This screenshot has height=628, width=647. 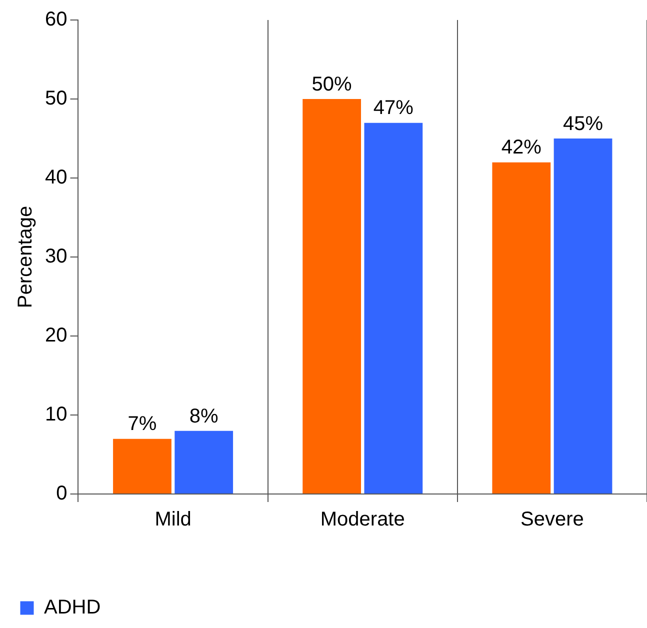 What do you see at coordinates (173, 519) in the screenshot?
I see `x-tick-label: Mild` at bounding box center [173, 519].